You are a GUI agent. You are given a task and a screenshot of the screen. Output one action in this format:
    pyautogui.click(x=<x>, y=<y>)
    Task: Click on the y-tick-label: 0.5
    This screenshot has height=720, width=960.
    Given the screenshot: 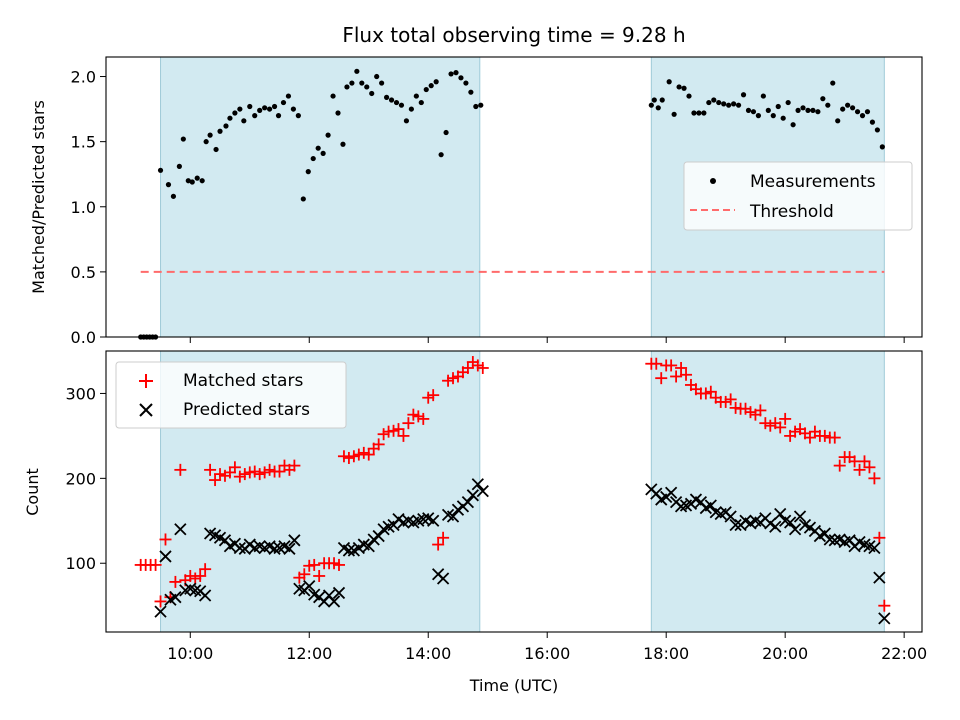 What is the action you would take?
    pyautogui.click(x=83, y=272)
    